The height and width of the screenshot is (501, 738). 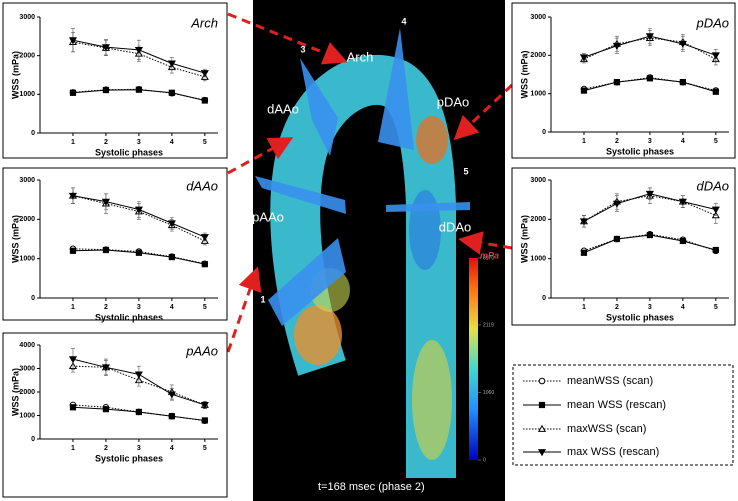 What do you see at coordinates (606, 429) in the screenshot?
I see `legend-label: maxWSS (scan)` at bounding box center [606, 429].